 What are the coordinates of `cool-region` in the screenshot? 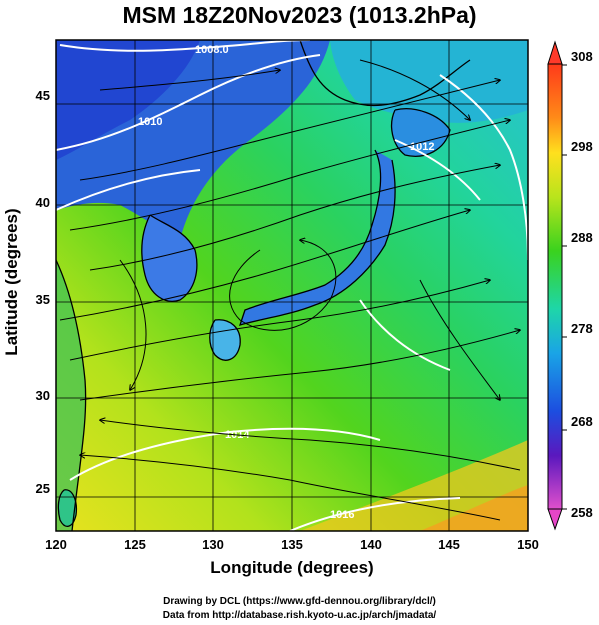 It's located at (429, 81).